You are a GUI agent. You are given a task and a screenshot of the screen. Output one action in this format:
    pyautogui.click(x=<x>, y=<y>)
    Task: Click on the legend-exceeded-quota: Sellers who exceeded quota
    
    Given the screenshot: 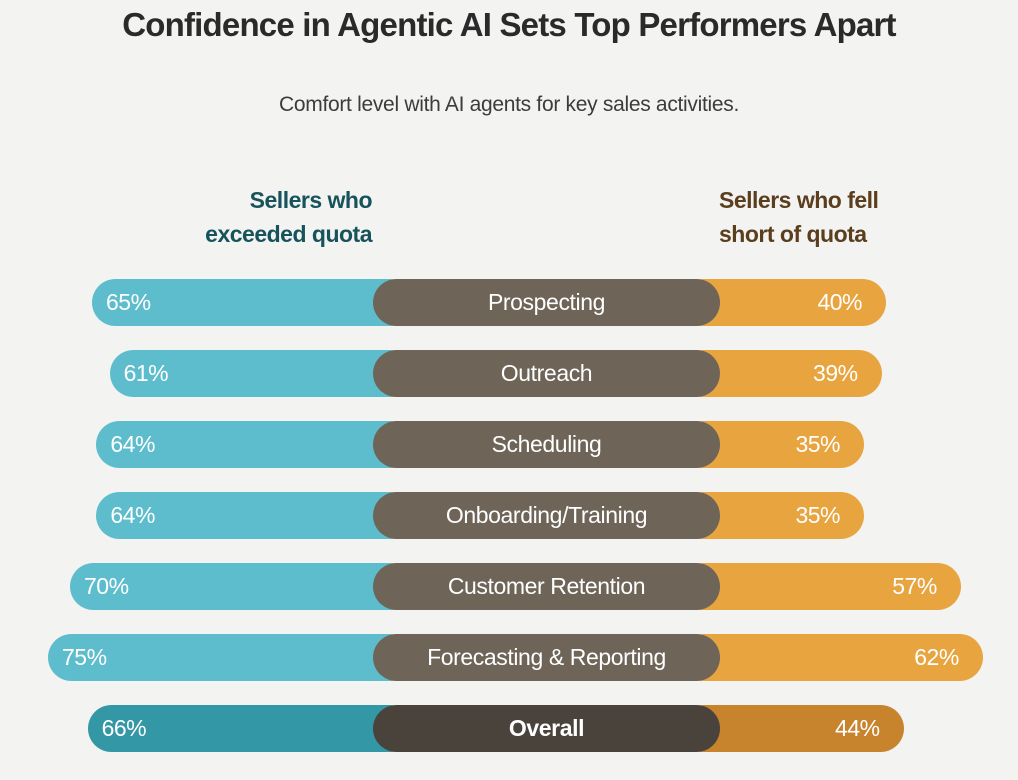 What is the action you would take?
    pyautogui.click(x=288, y=217)
    